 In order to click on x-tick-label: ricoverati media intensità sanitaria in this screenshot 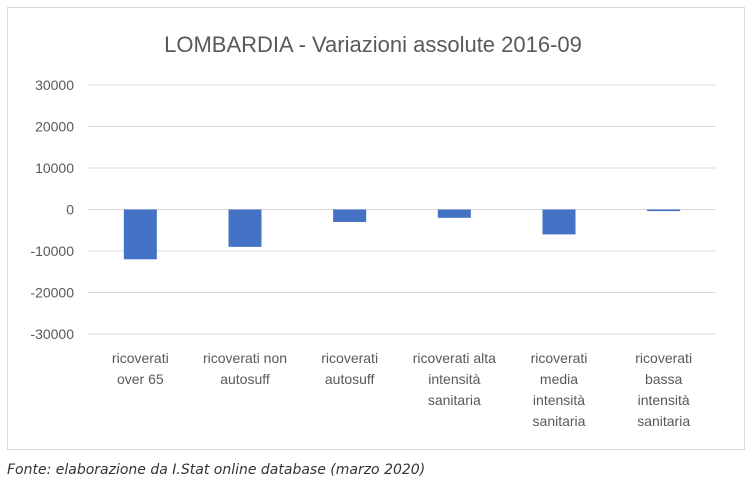, I will do `click(559, 389)`.